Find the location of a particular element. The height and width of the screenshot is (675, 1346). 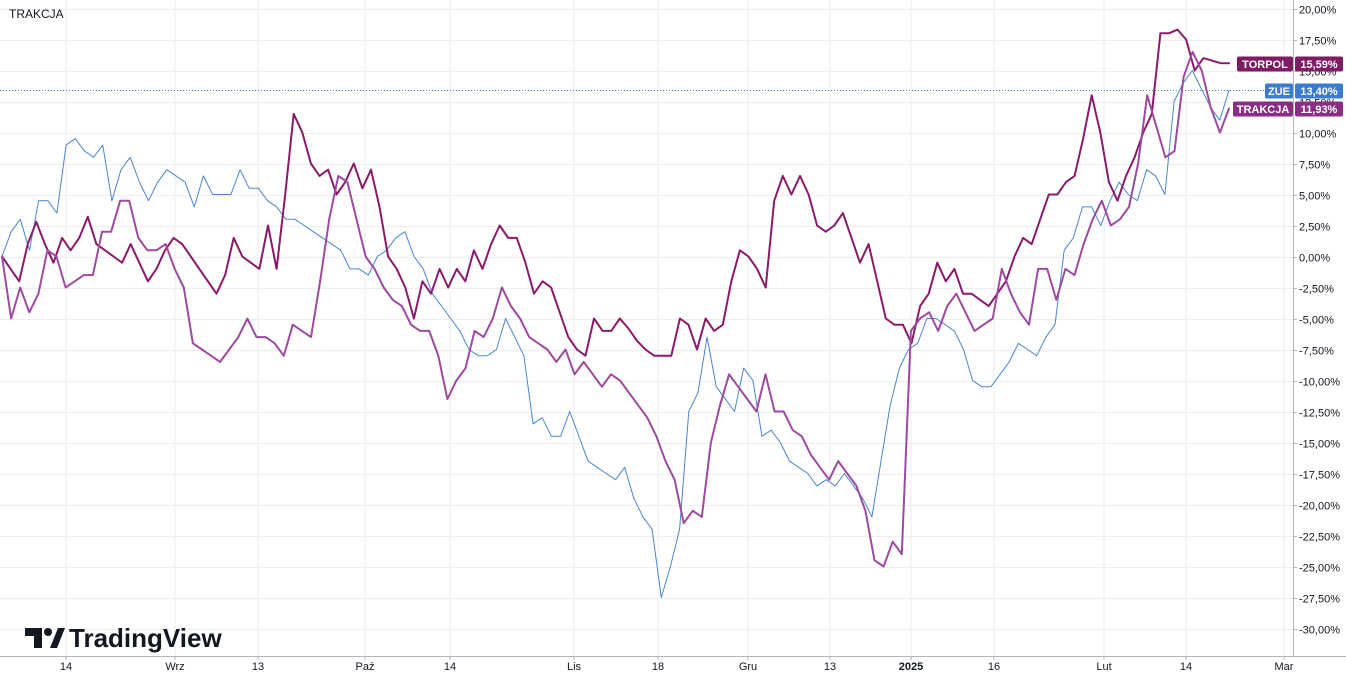

x-tick-label: Paź is located at coordinates (365, 667).